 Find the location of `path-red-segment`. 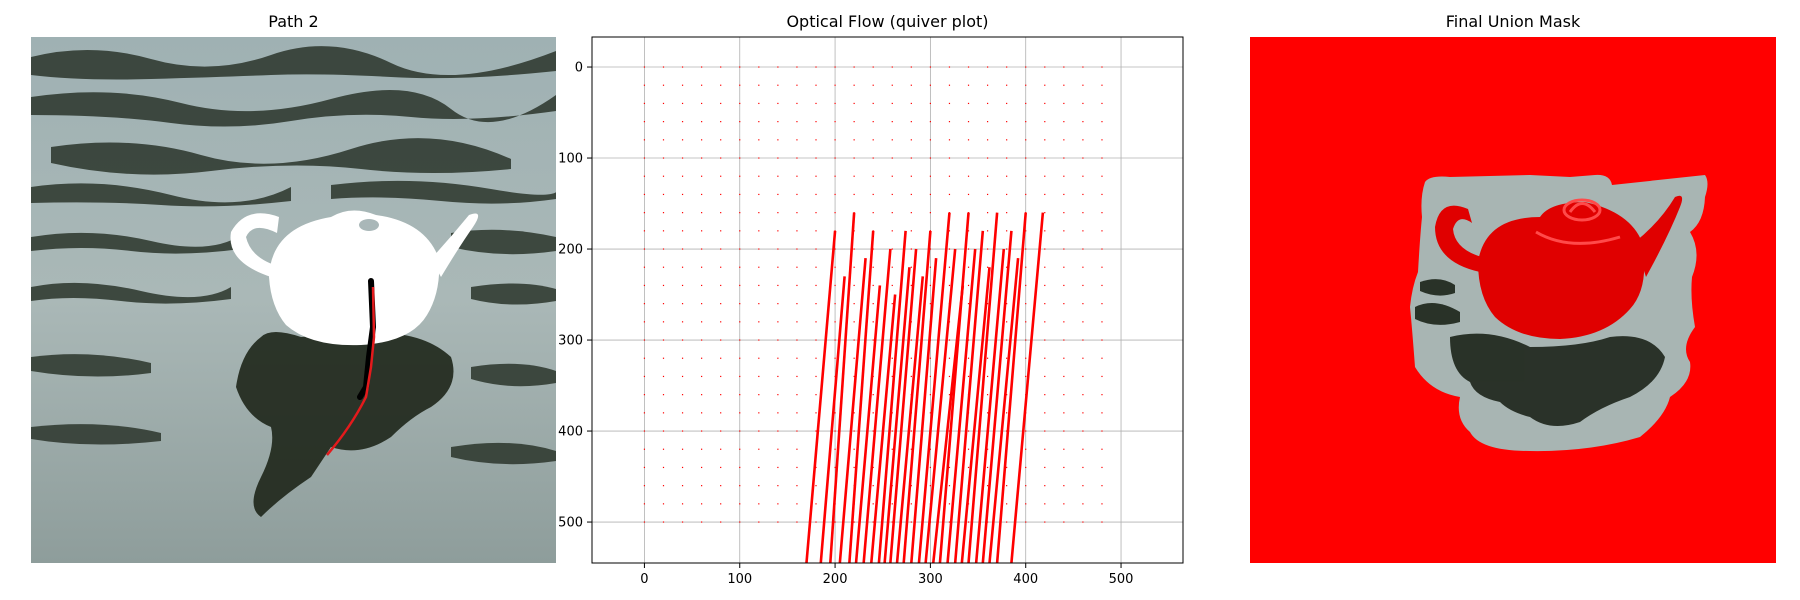

path-red-segment is located at coordinates (351, 371).